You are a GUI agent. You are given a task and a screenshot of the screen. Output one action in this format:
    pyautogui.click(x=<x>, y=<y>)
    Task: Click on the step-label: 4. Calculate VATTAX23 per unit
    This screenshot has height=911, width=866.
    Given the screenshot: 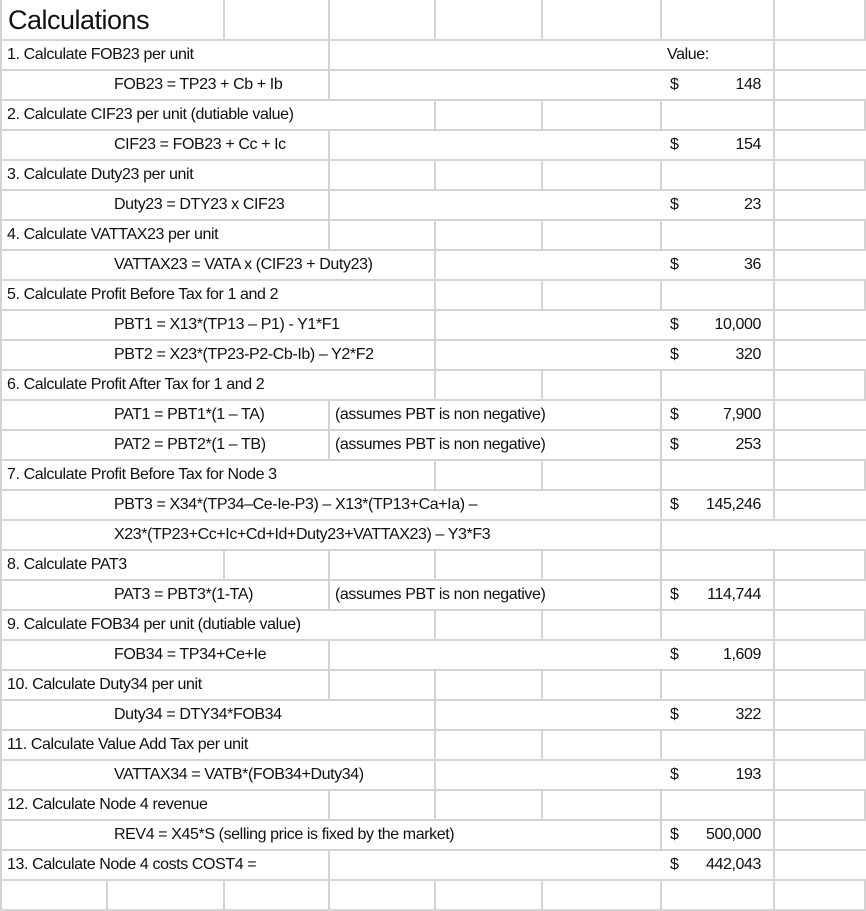 What is the action you would take?
    pyautogui.click(x=166, y=235)
    